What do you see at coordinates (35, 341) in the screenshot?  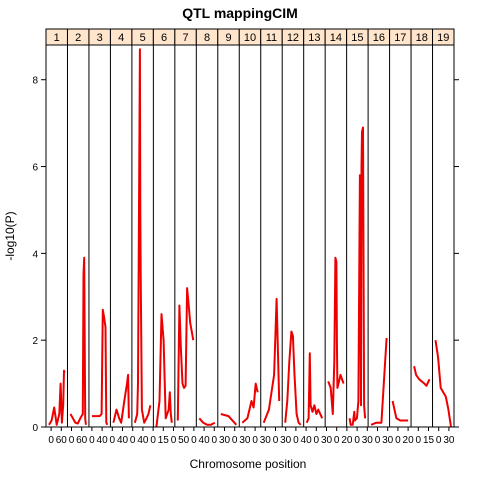 I see `y-tick-label: 2` at bounding box center [35, 341].